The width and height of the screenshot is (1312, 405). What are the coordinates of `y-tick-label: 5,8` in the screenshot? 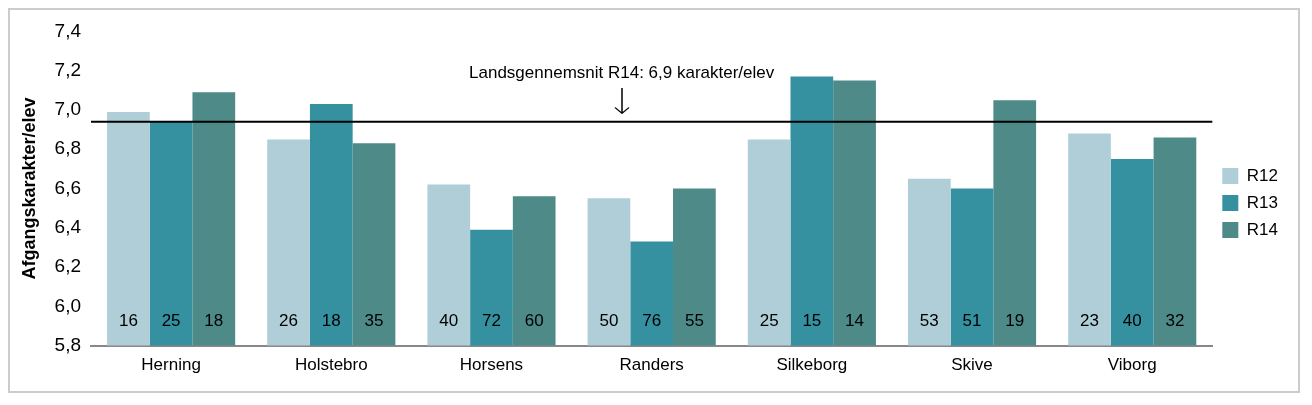 It's located at (68, 344).